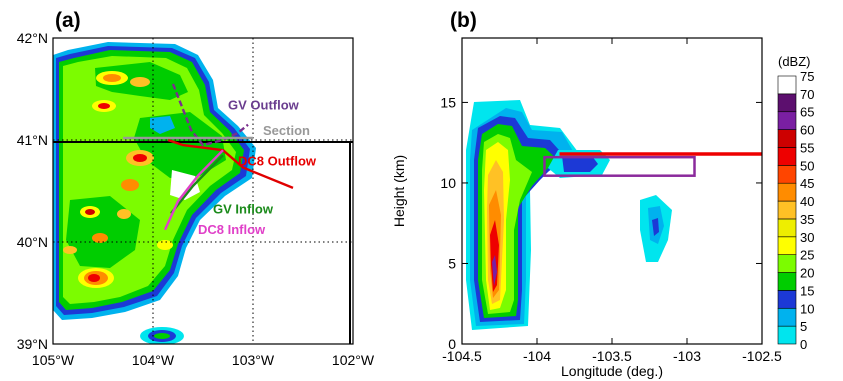 Image resolution: width=843 pixels, height=381 pixels. Describe the element at coordinates (807, 255) in the screenshot. I see `colorbar-tick-label: 25` at that location.